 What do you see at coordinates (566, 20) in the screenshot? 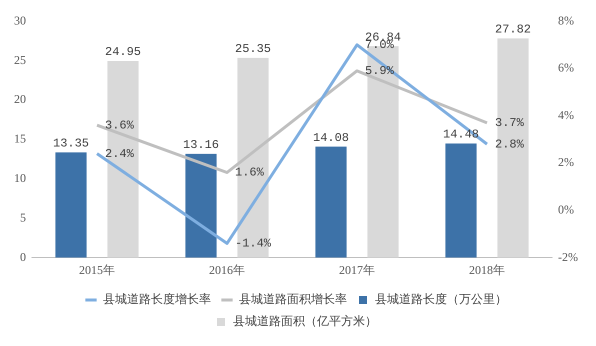
I see `y2-tick-label: 8%` at bounding box center [566, 20].